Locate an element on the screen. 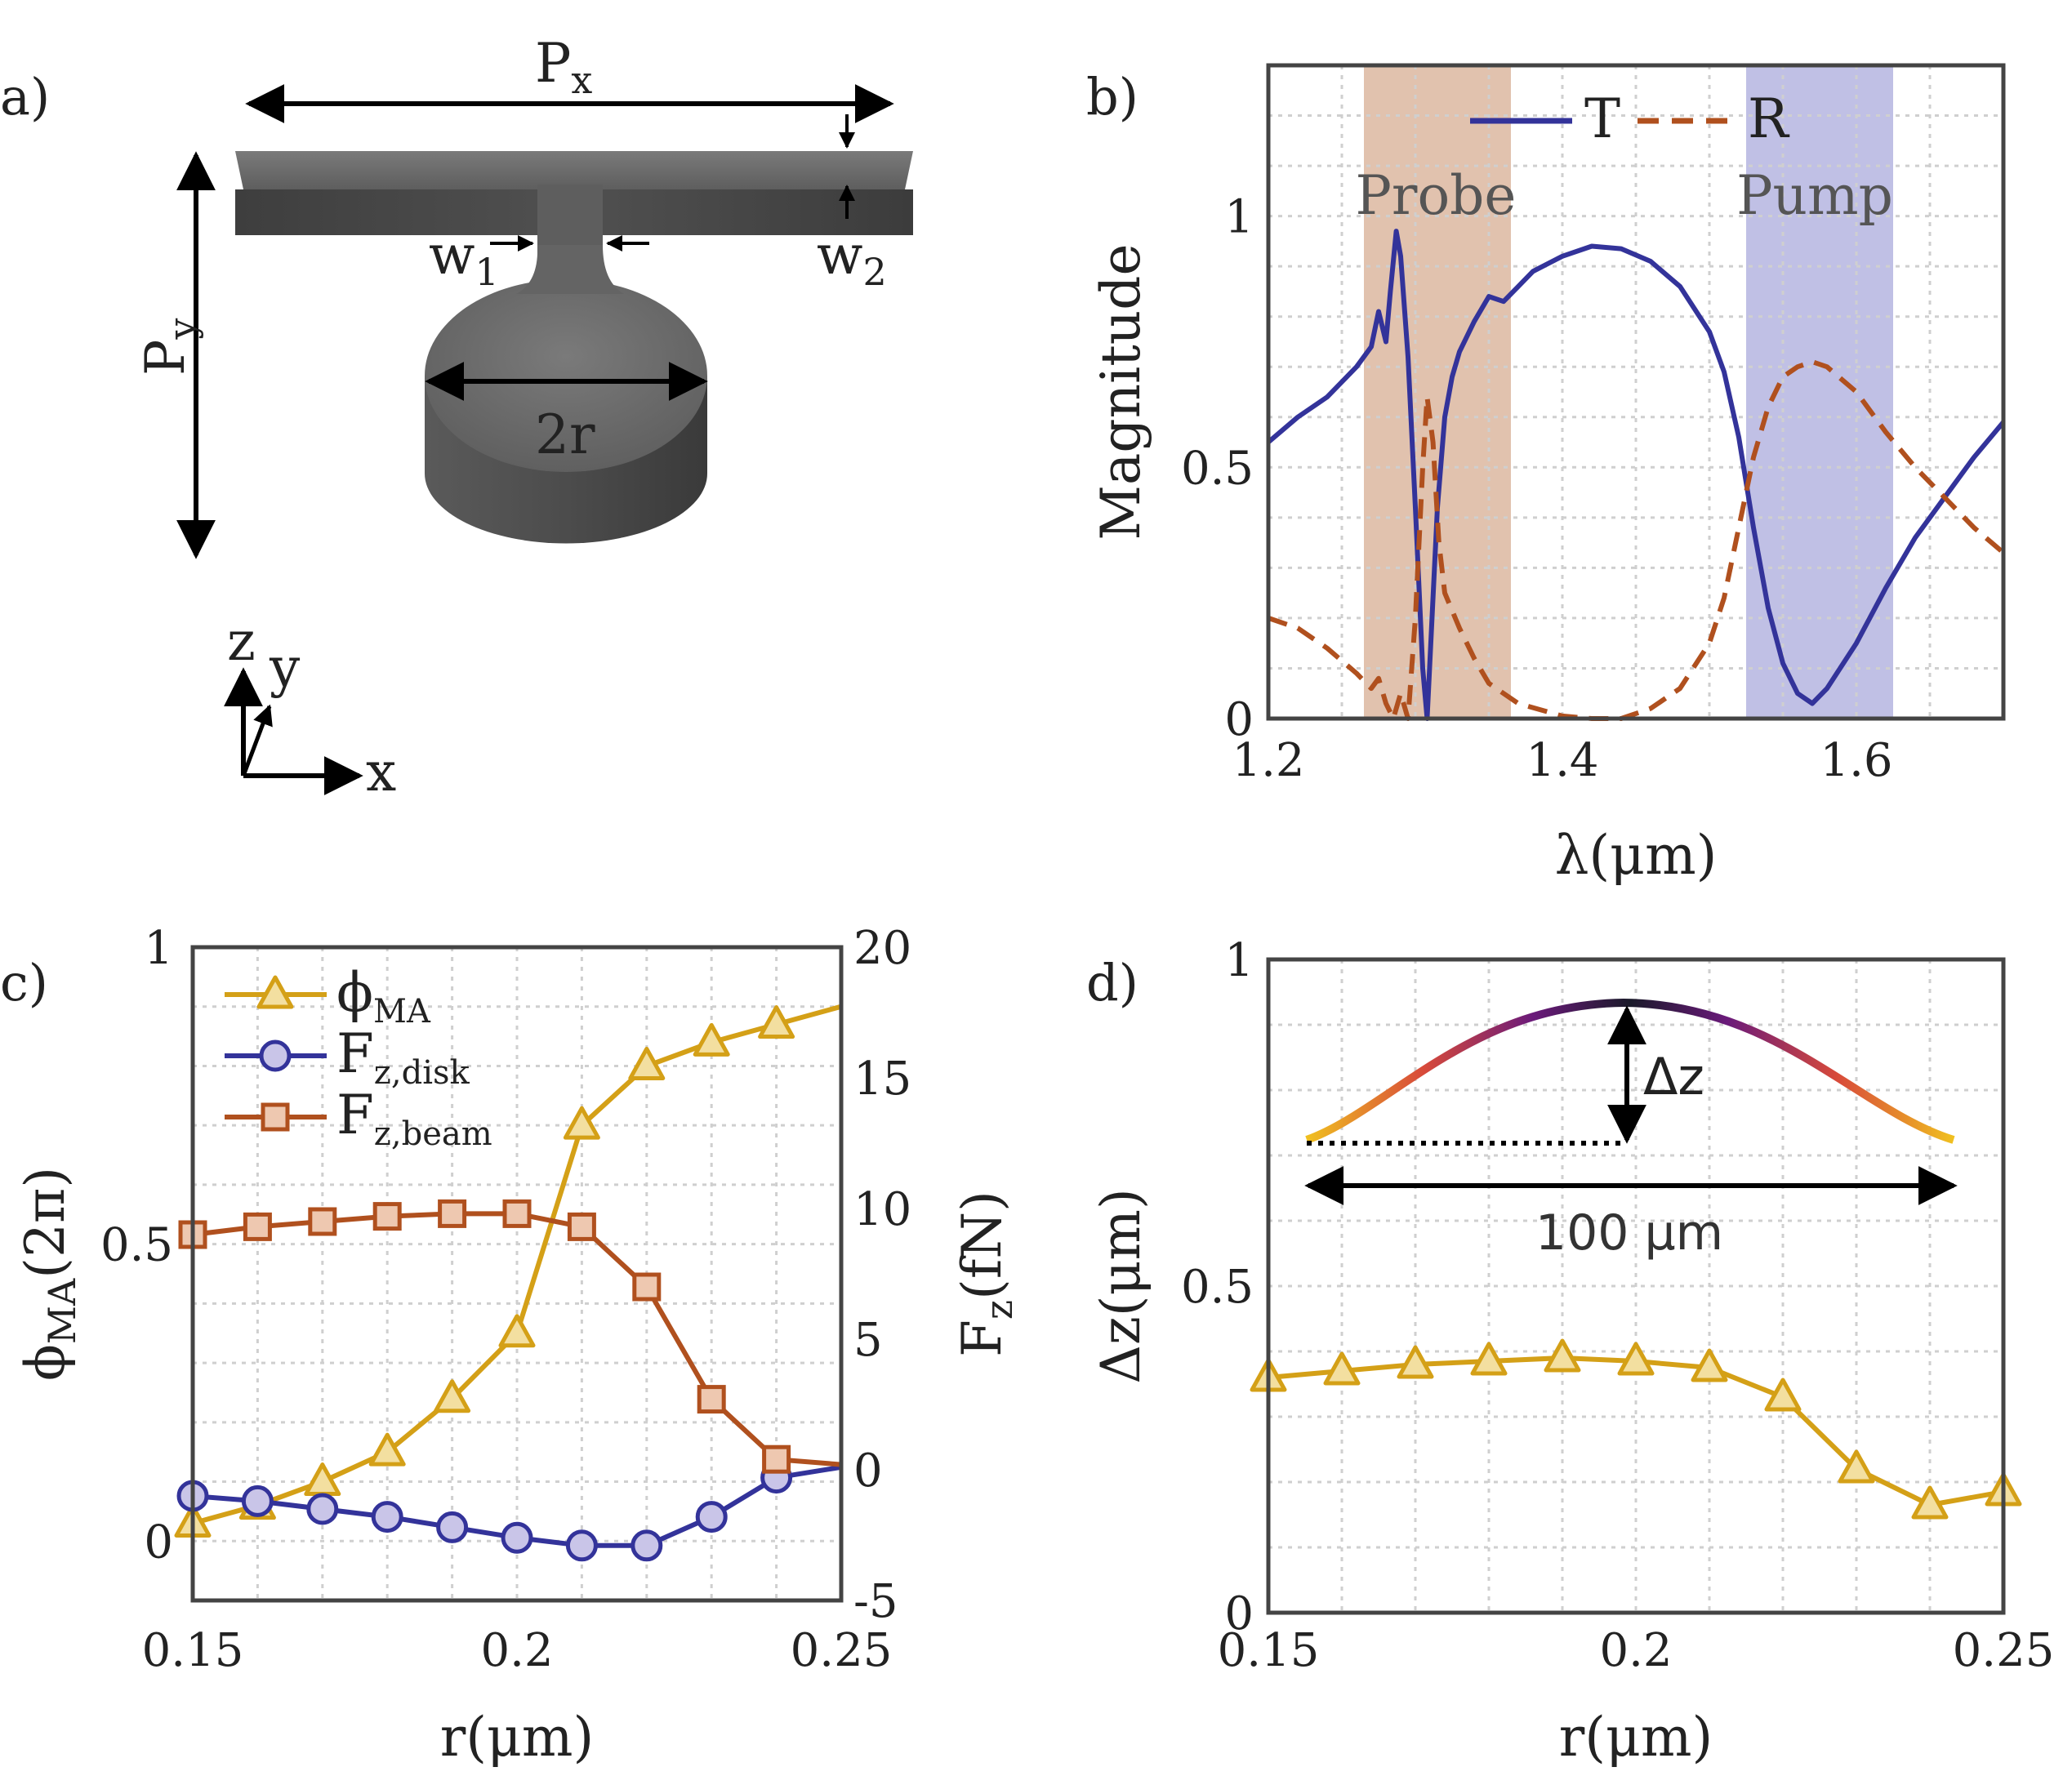 Image resolution: width=2072 pixels, height=1776 pixels. legend-label: Fz,disk is located at coordinates (403, 1057).